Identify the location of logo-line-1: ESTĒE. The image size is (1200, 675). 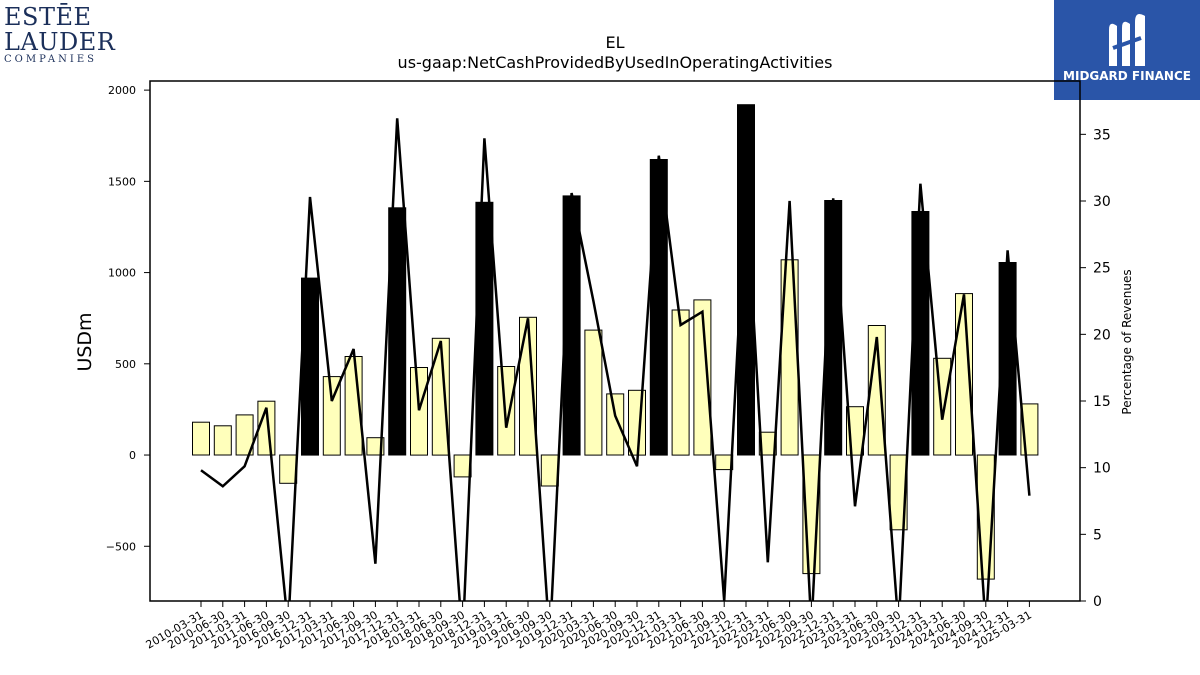
(48, 17).